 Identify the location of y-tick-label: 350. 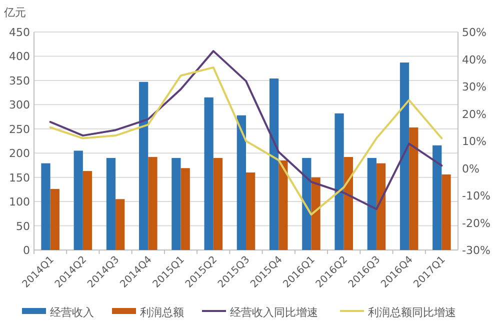
(19, 81).